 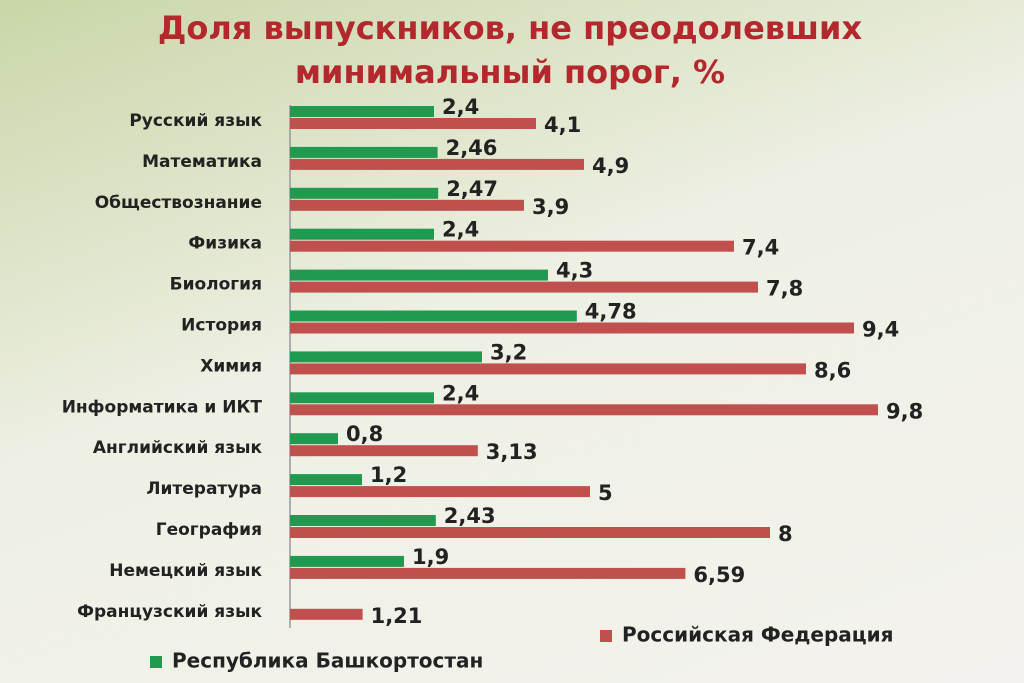 I want to click on y-tick-label: Математика, so click(x=202, y=162).